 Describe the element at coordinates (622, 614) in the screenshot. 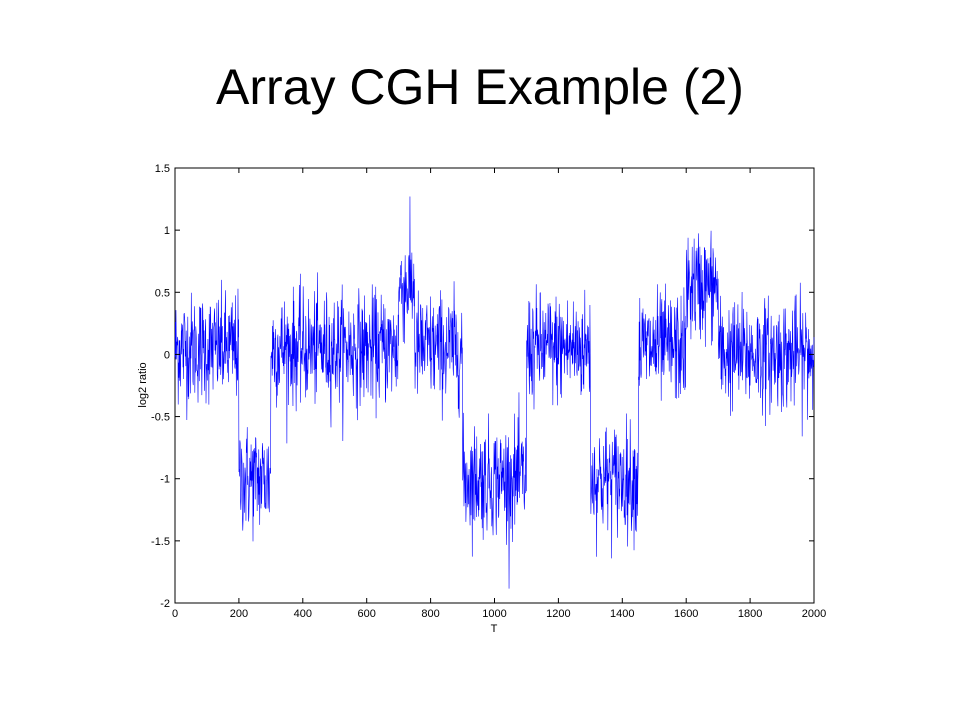

I see `x-tick-label: 1400` at that location.